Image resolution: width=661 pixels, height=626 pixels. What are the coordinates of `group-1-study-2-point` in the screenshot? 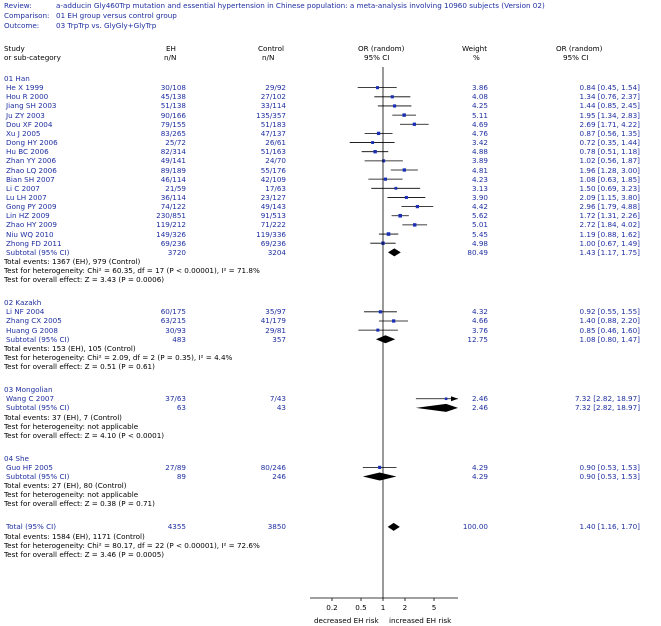 It's located at (392, 97).